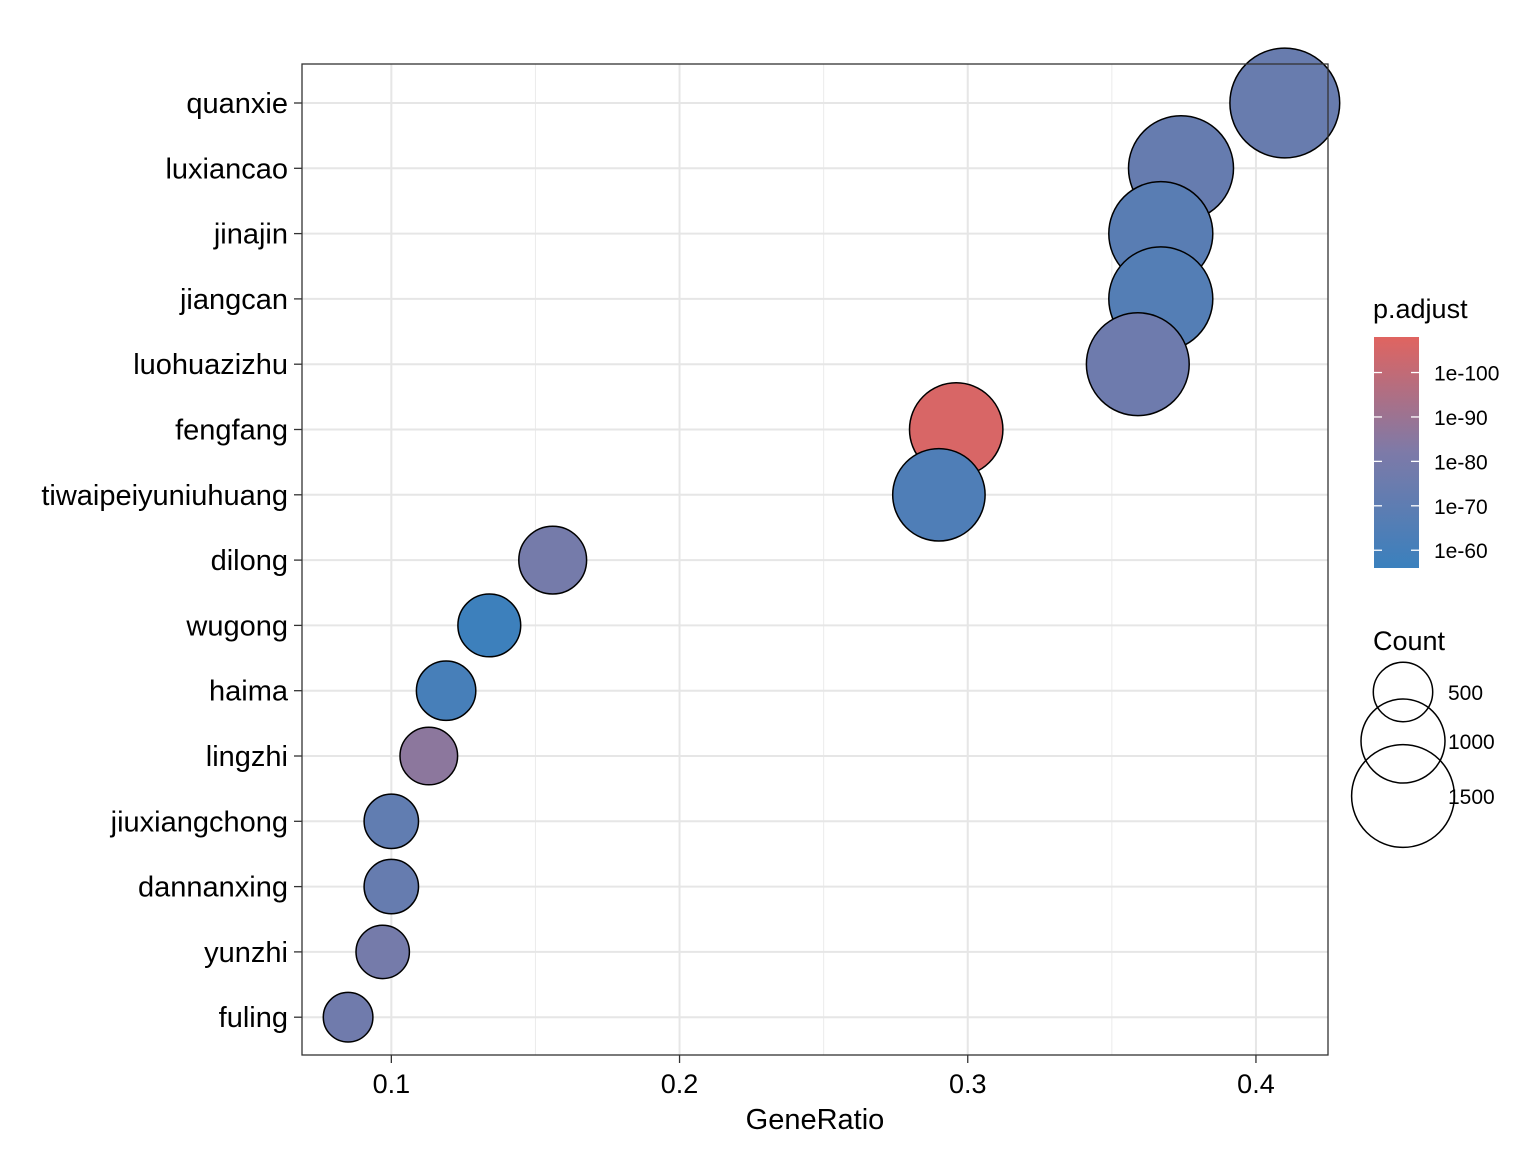 The width and height of the screenshot is (1536, 1152). I want to click on color-legend-colorbar, so click(1396, 452).